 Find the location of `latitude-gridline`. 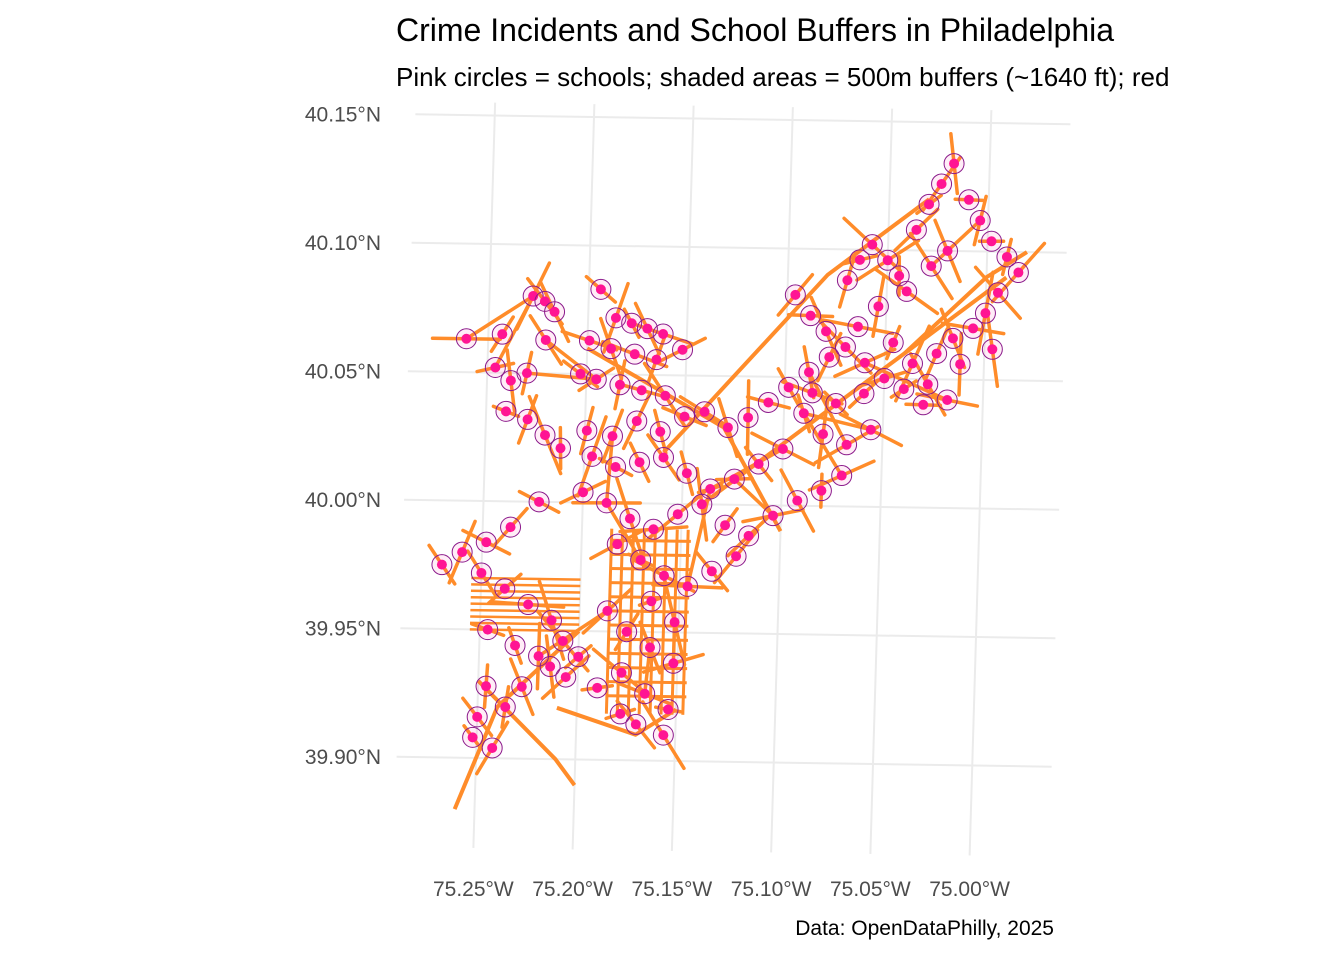

latitude-gridline is located at coordinates (724, 761).